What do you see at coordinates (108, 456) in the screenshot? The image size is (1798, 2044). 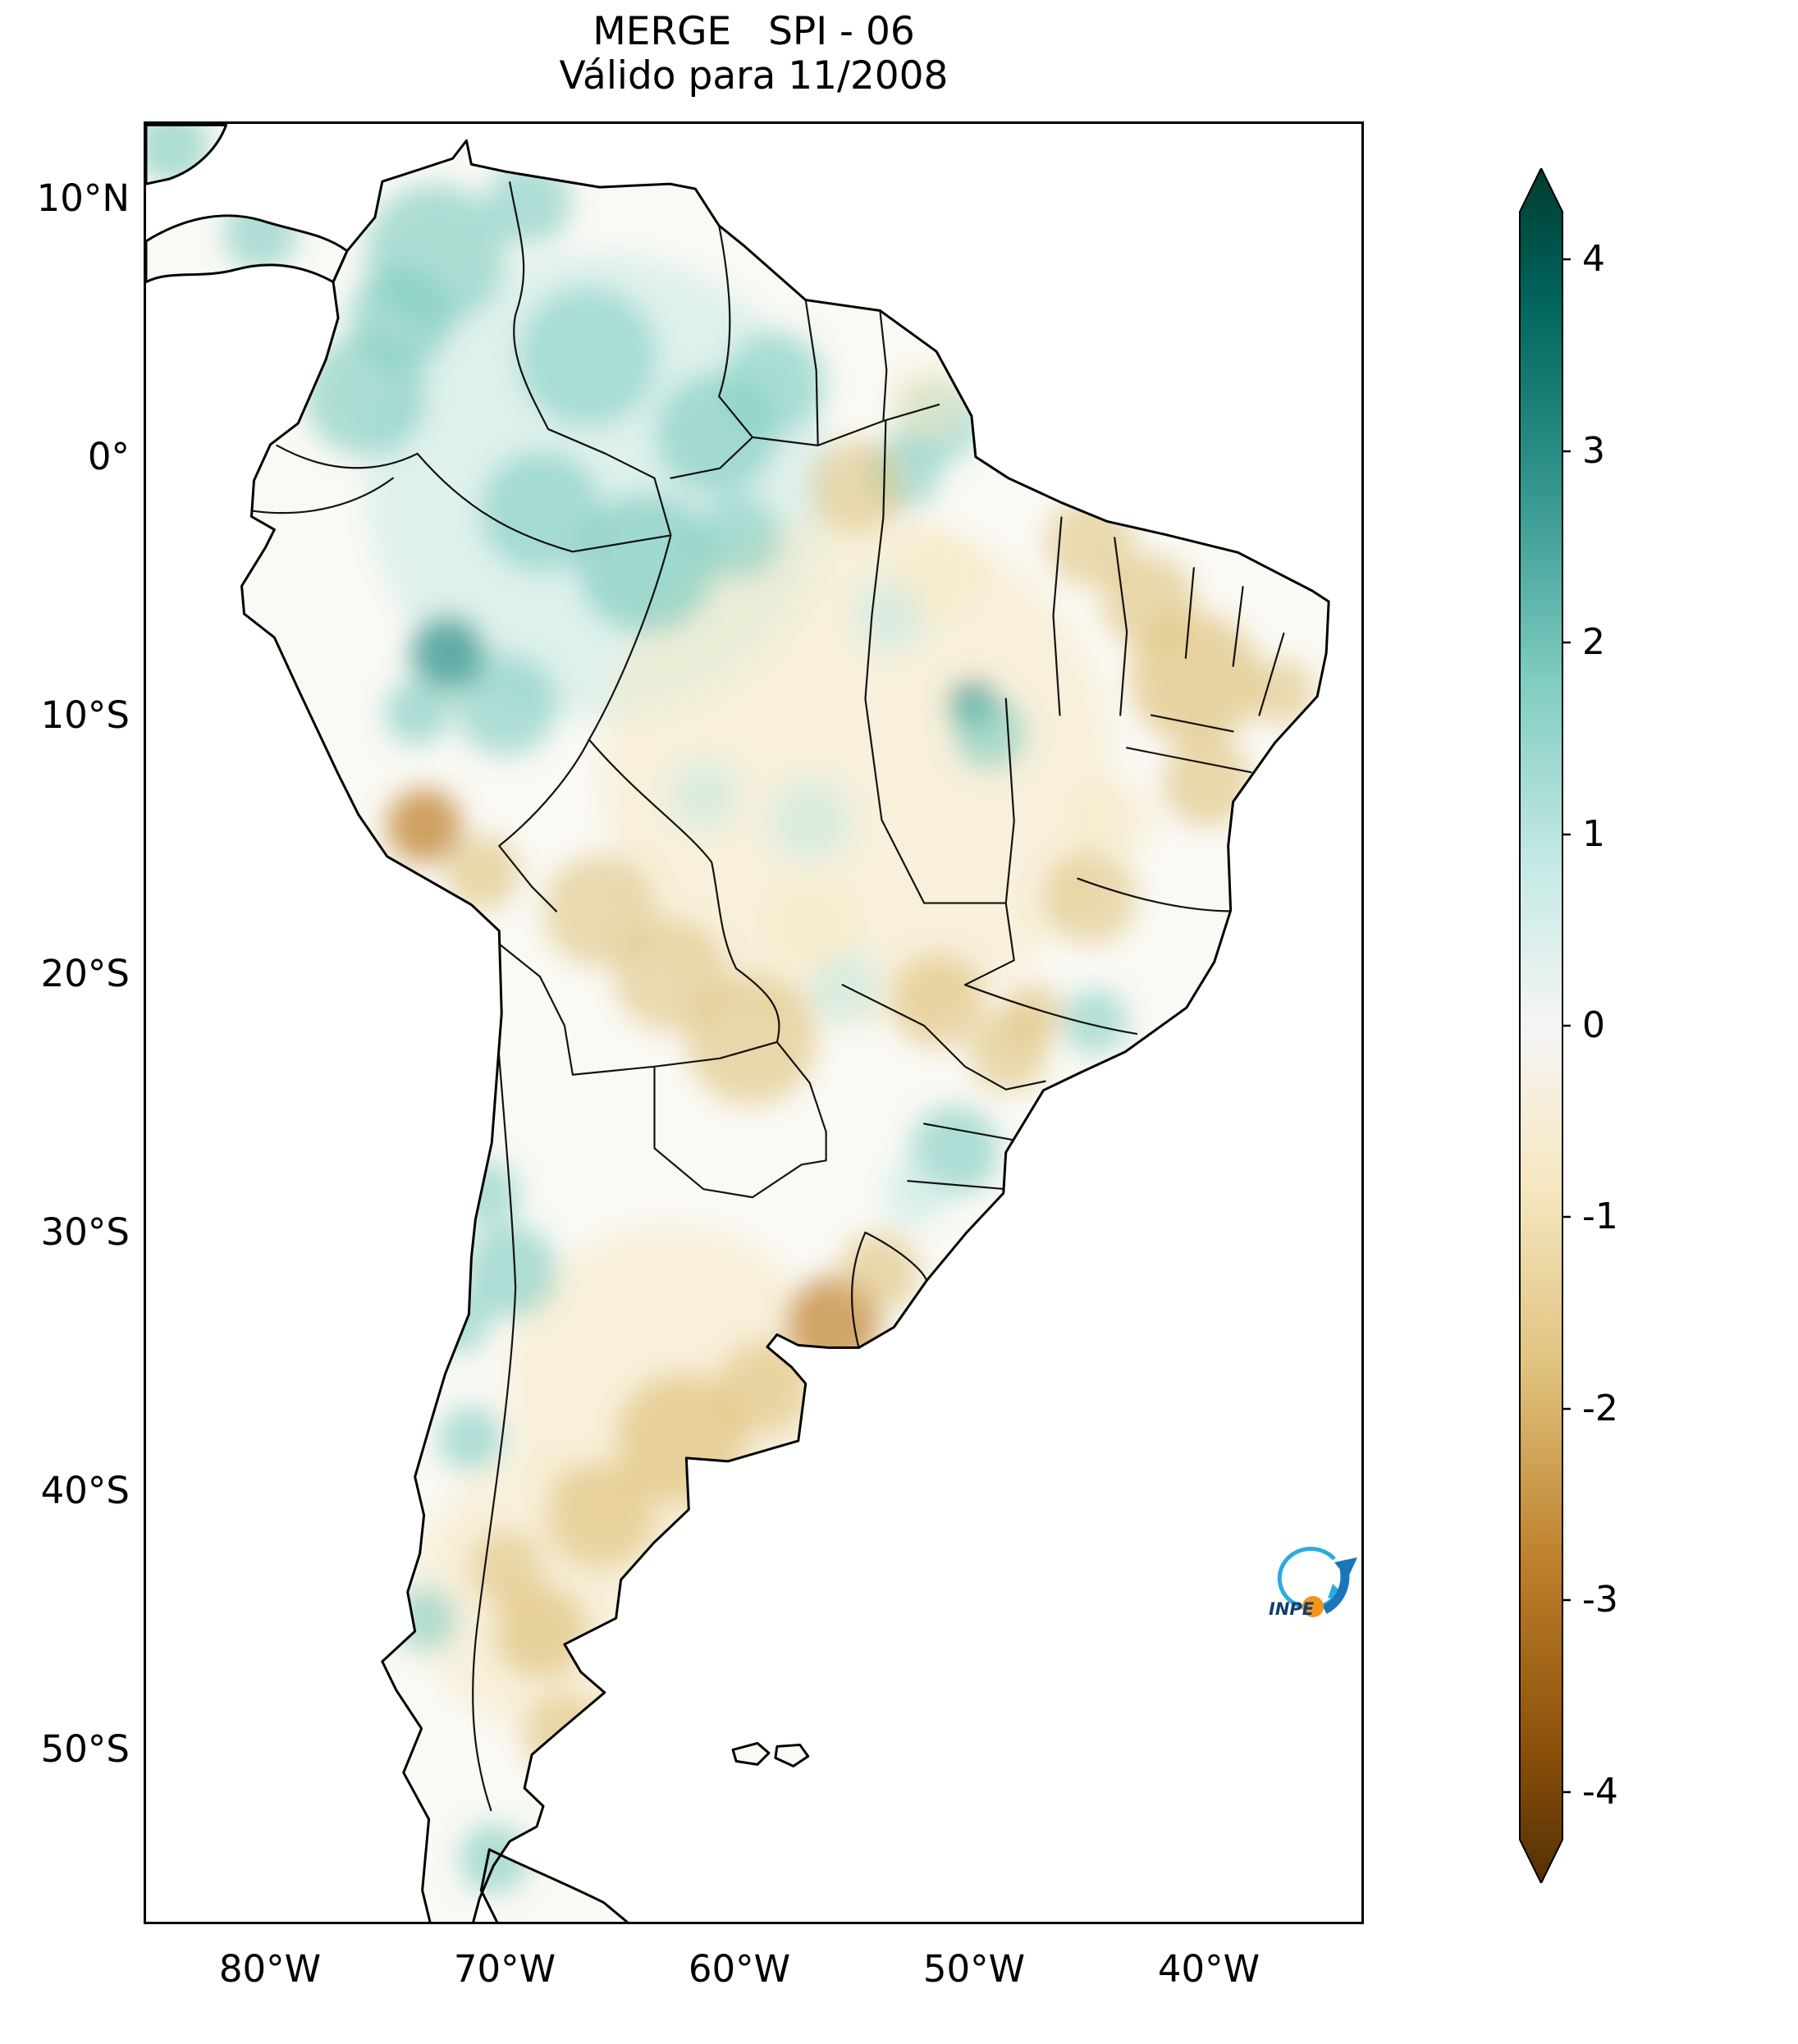 I see `latitude-label: 0°` at bounding box center [108, 456].